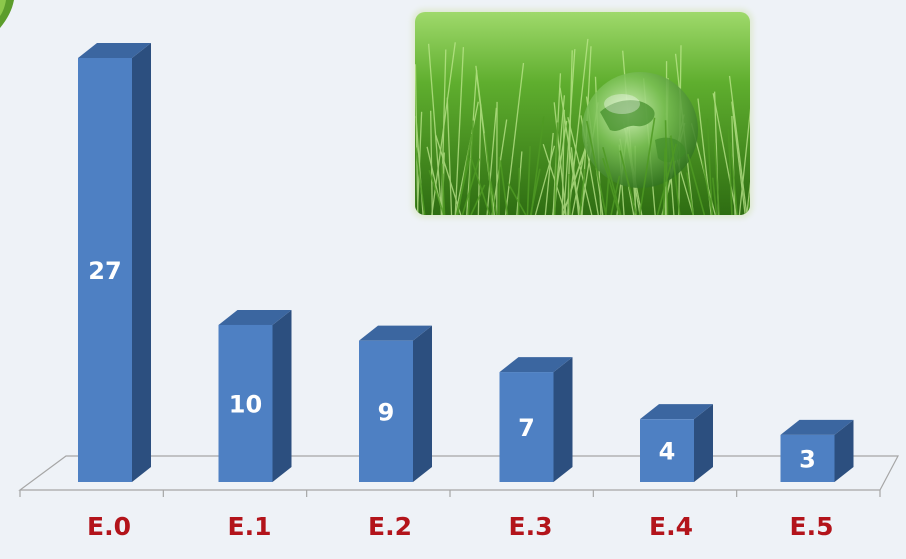  Describe the element at coordinates (109, 526) in the screenshot. I see `category-label: E.0` at that location.